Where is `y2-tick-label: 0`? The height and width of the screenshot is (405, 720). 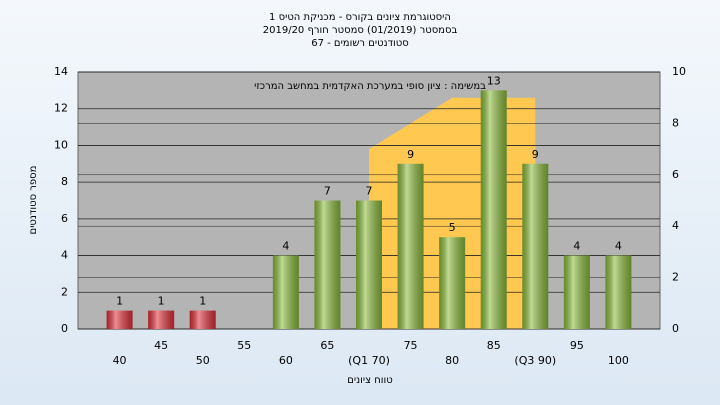
y2-tick-label: 0 is located at coordinates (675, 328).